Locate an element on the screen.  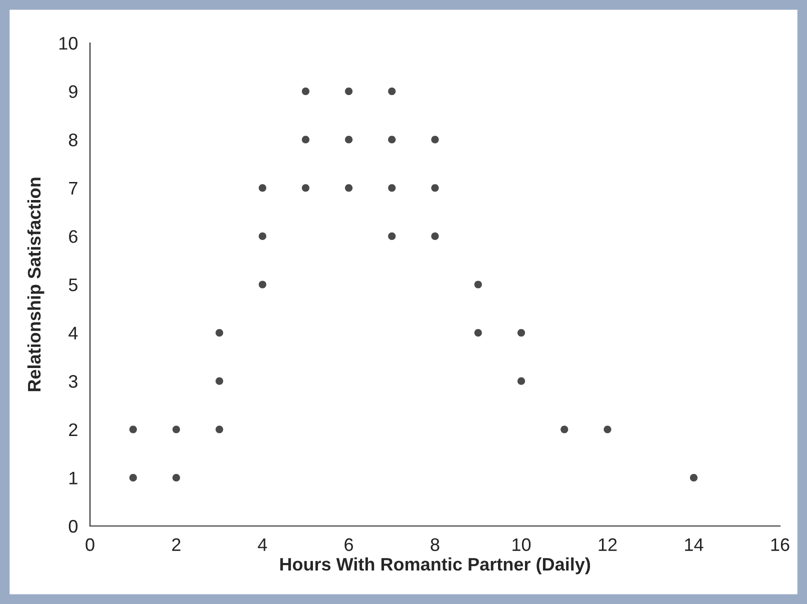
y-tick-label: 3 is located at coordinates (73, 381).